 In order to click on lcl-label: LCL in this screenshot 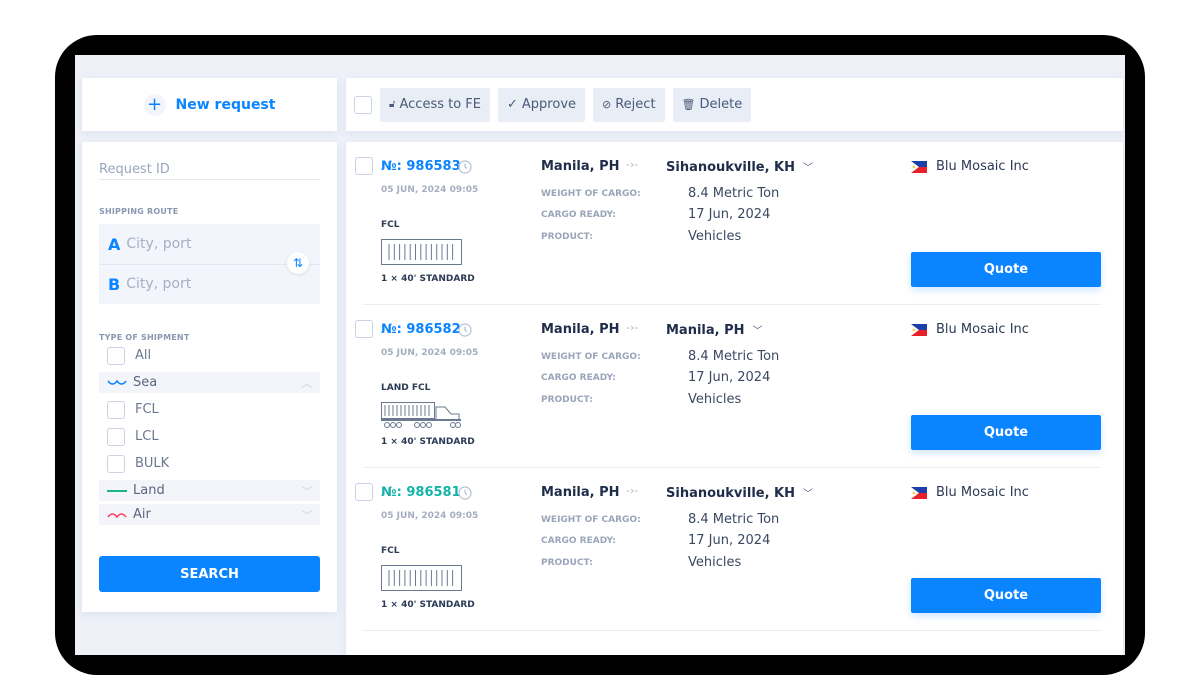, I will do `click(147, 436)`.